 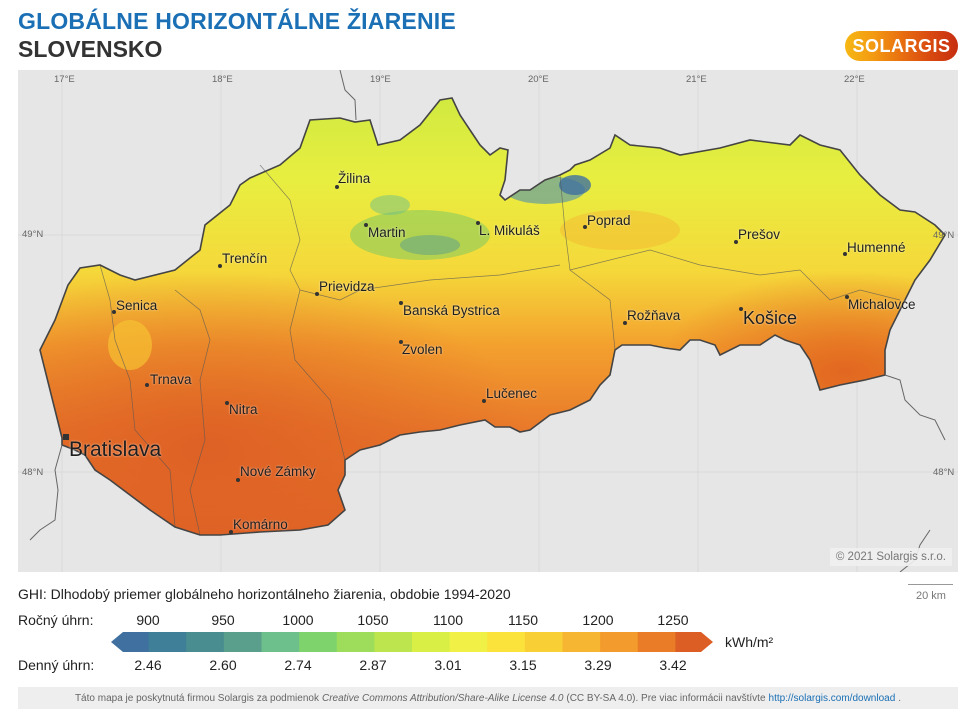 I want to click on scale-bar, so click(x=930, y=584).